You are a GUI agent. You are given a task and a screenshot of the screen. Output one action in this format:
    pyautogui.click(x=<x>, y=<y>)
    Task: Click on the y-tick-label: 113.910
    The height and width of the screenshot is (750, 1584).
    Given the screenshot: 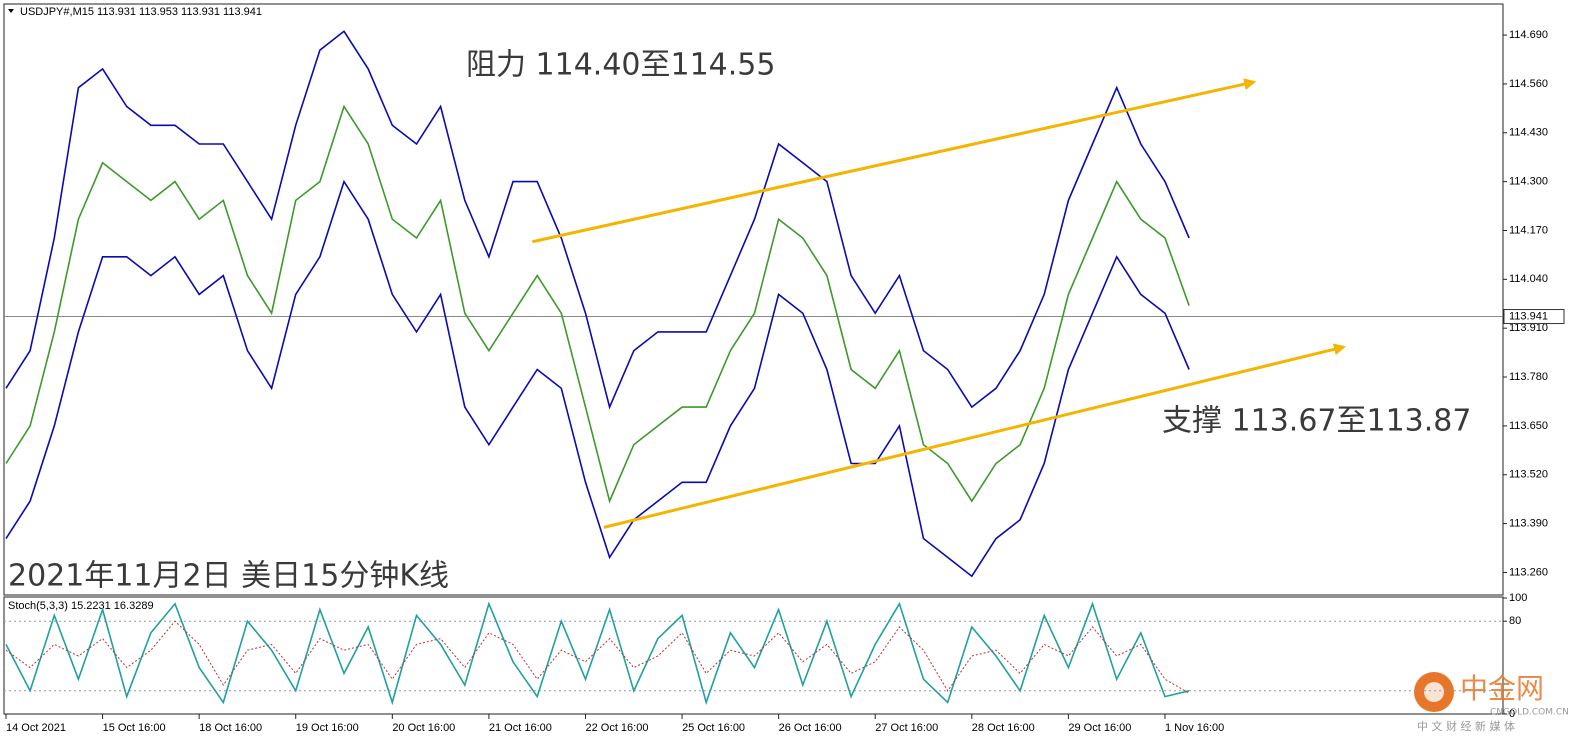 What is the action you would take?
    pyautogui.click(x=1528, y=328)
    